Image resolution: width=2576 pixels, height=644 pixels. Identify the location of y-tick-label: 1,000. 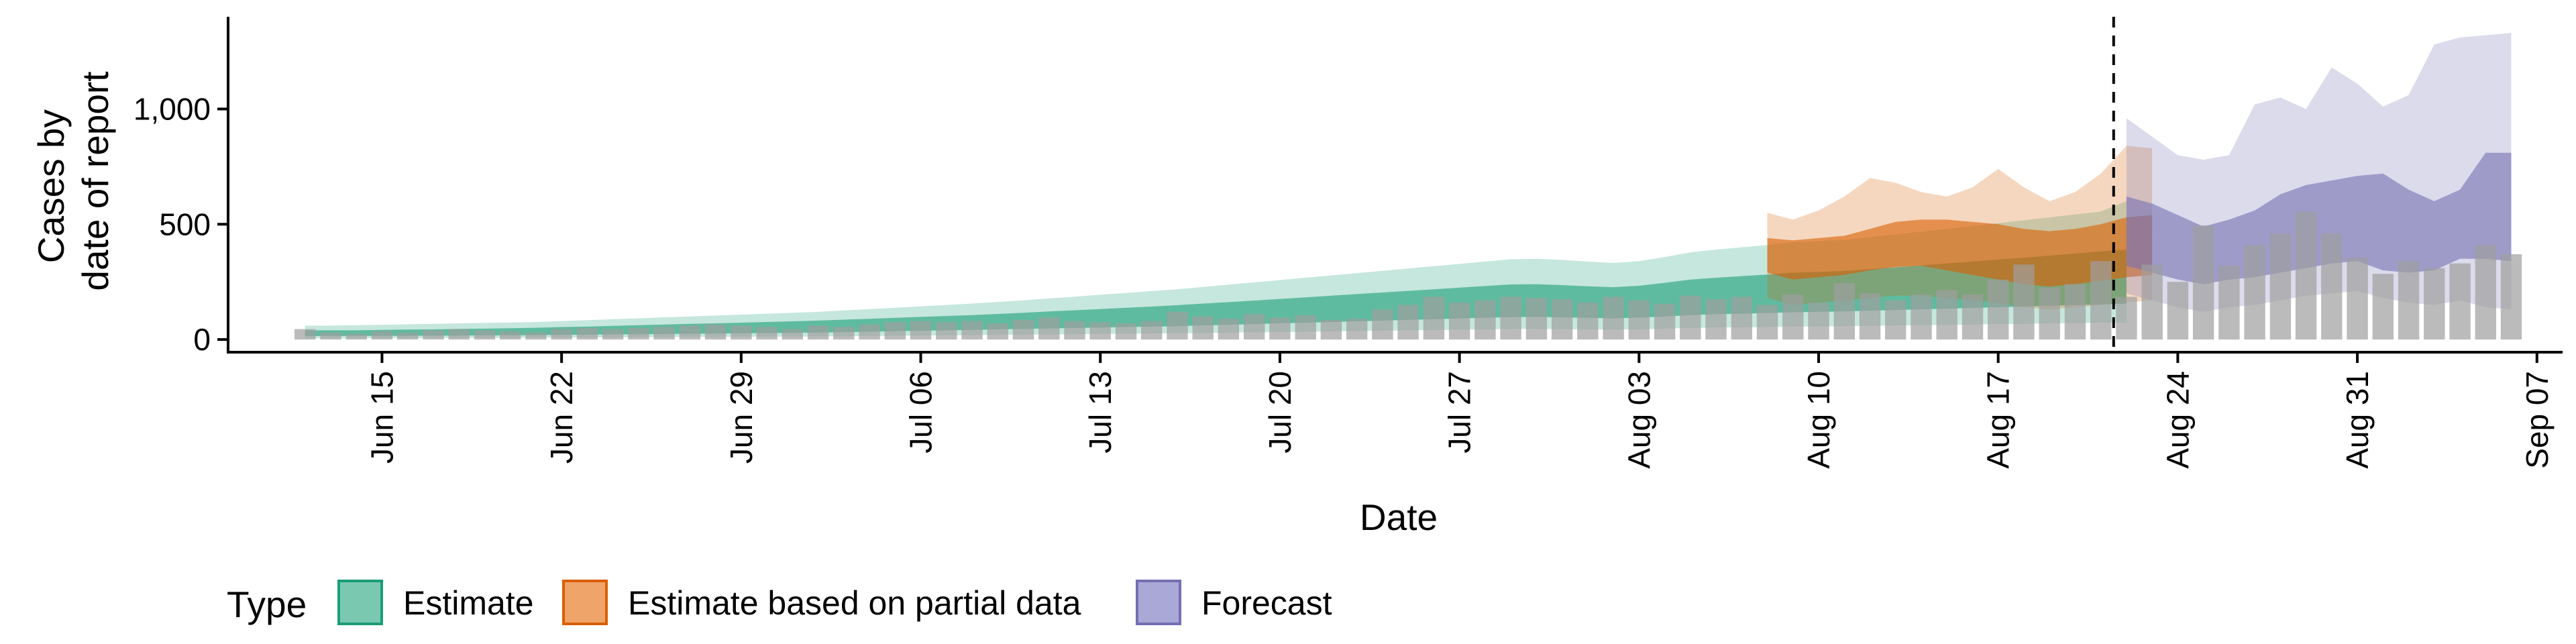
(172, 108).